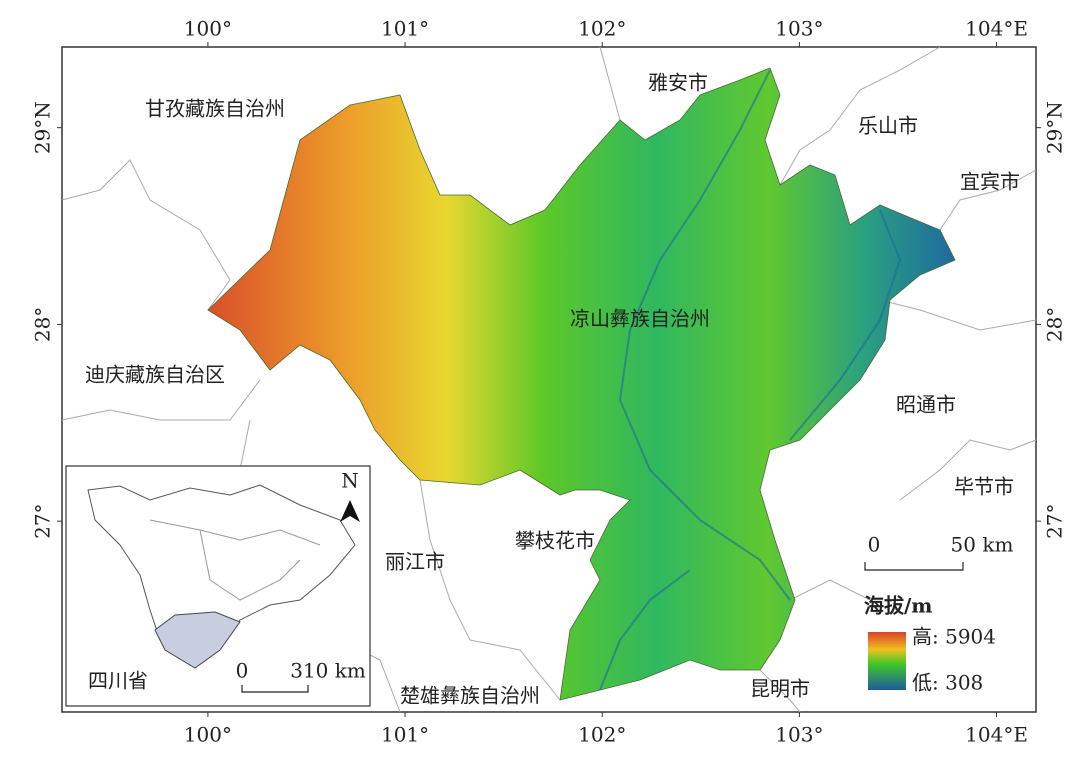  What do you see at coordinates (947, 683) in the screenshot?
I see `legend-low: 低: 308` at bounding box center [947, 683].